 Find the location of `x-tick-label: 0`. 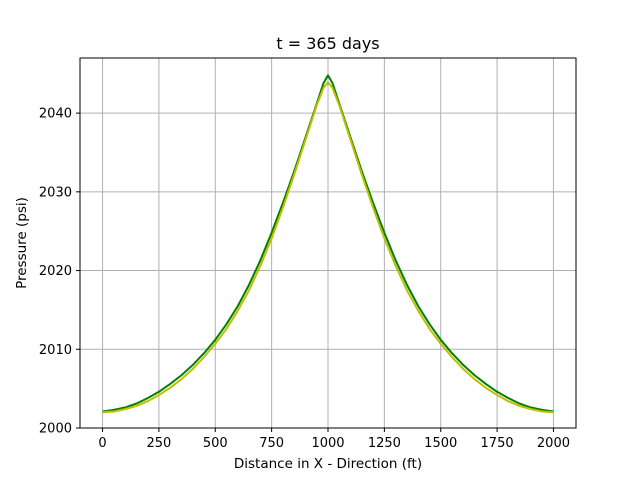

x-tick-label: 0 is located at coordinates (102, 443).